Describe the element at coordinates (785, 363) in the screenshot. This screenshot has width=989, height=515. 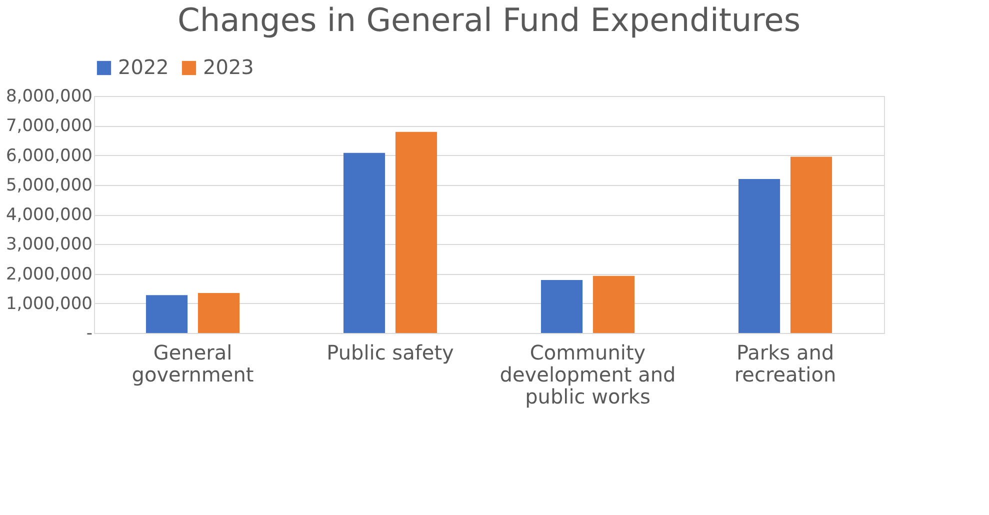
I see `x-tick-label: Parks and recreation` at that location.